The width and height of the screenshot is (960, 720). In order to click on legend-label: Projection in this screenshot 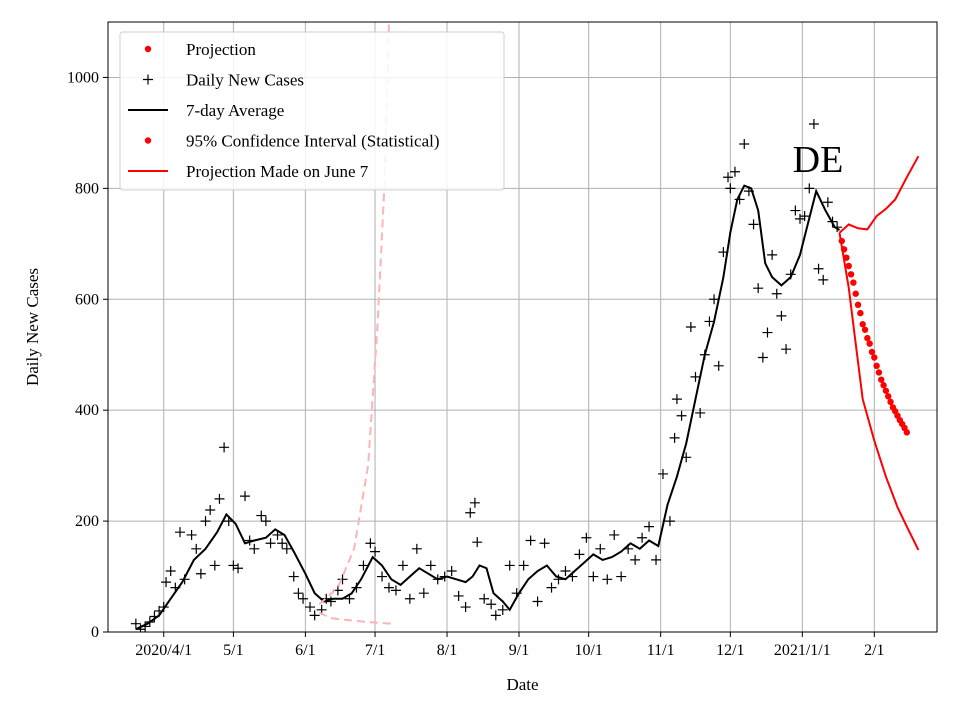, I will do `click(221, 49)`.